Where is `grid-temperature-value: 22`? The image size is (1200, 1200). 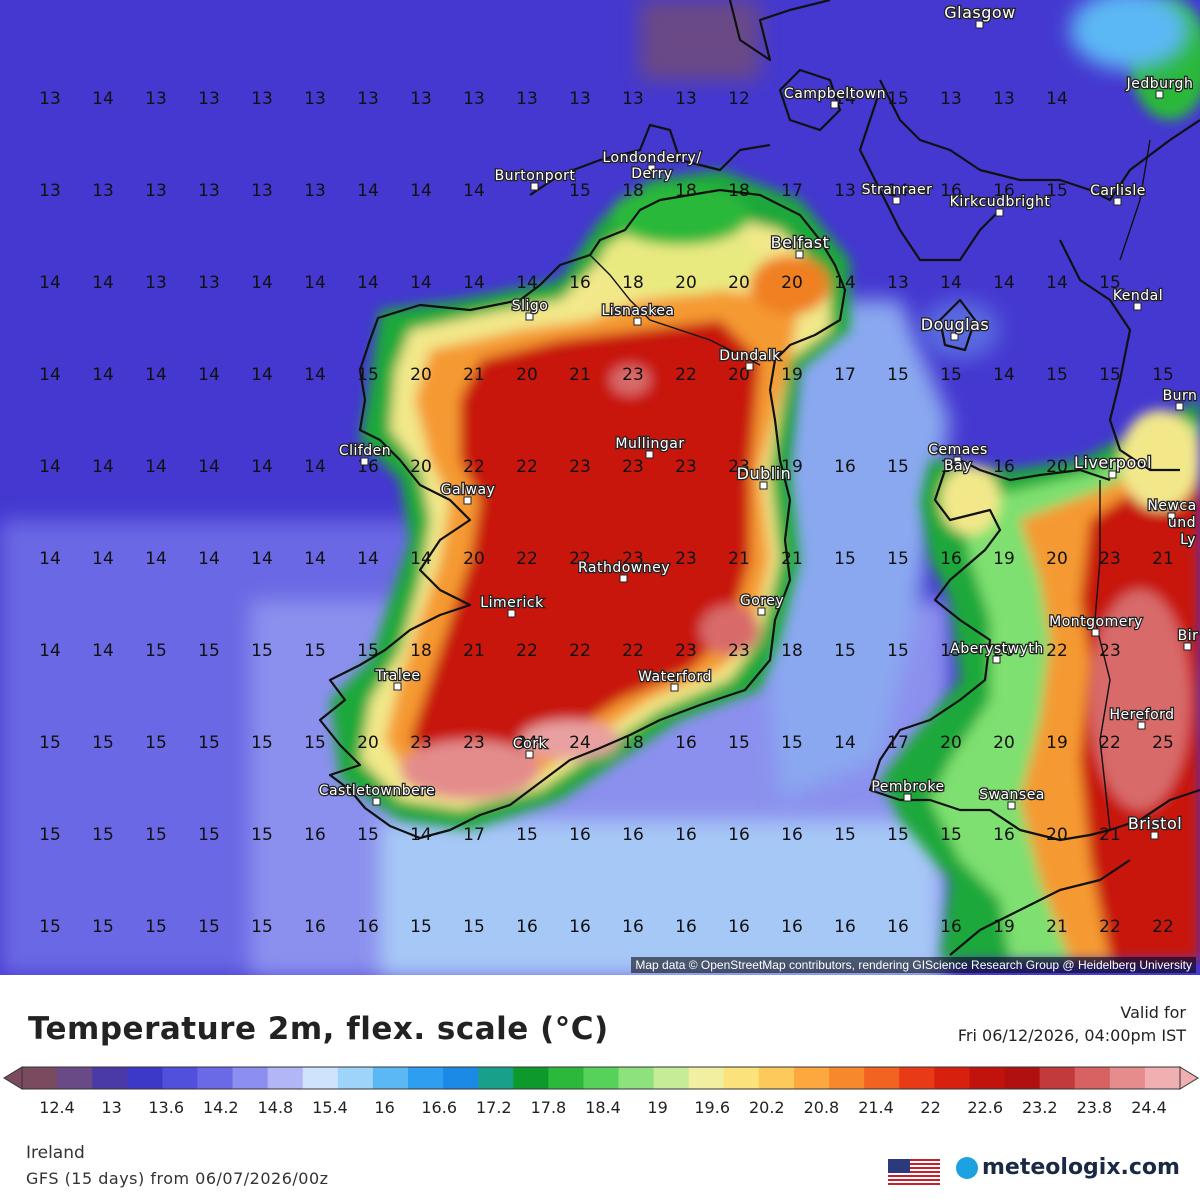
grid-temperature-value: 22 is located at coordinates (1163, 927).